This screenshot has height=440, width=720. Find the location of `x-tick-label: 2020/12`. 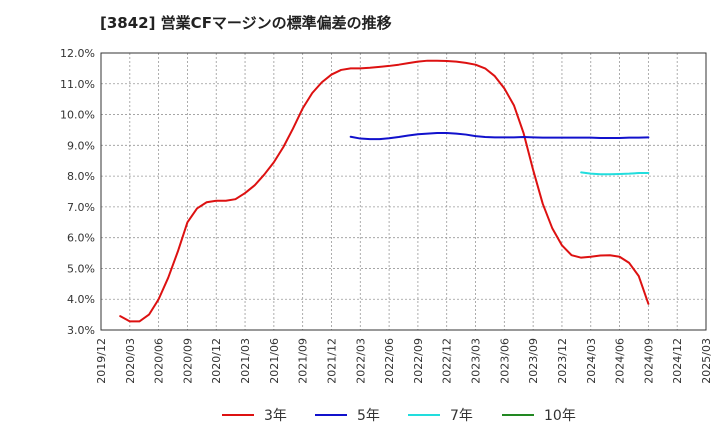

x-tick-label: 2020/12 is located at coordinates (216, 361).